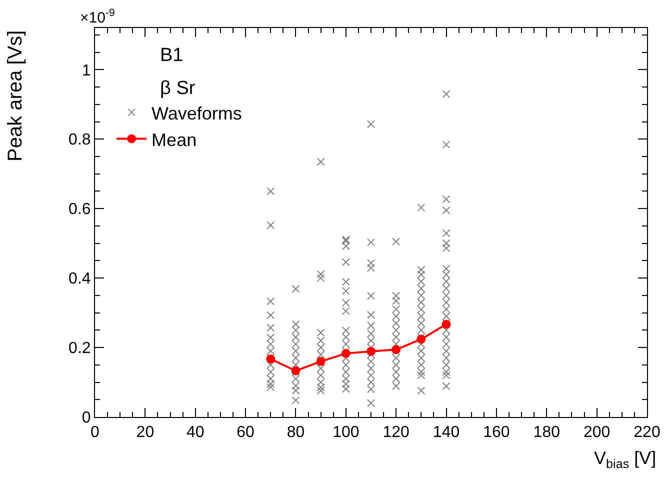  What do you see at coordinates (79, 140) in the screenshot?
I see `y-tick-label: 0.8` at bounding box center [79, 140].